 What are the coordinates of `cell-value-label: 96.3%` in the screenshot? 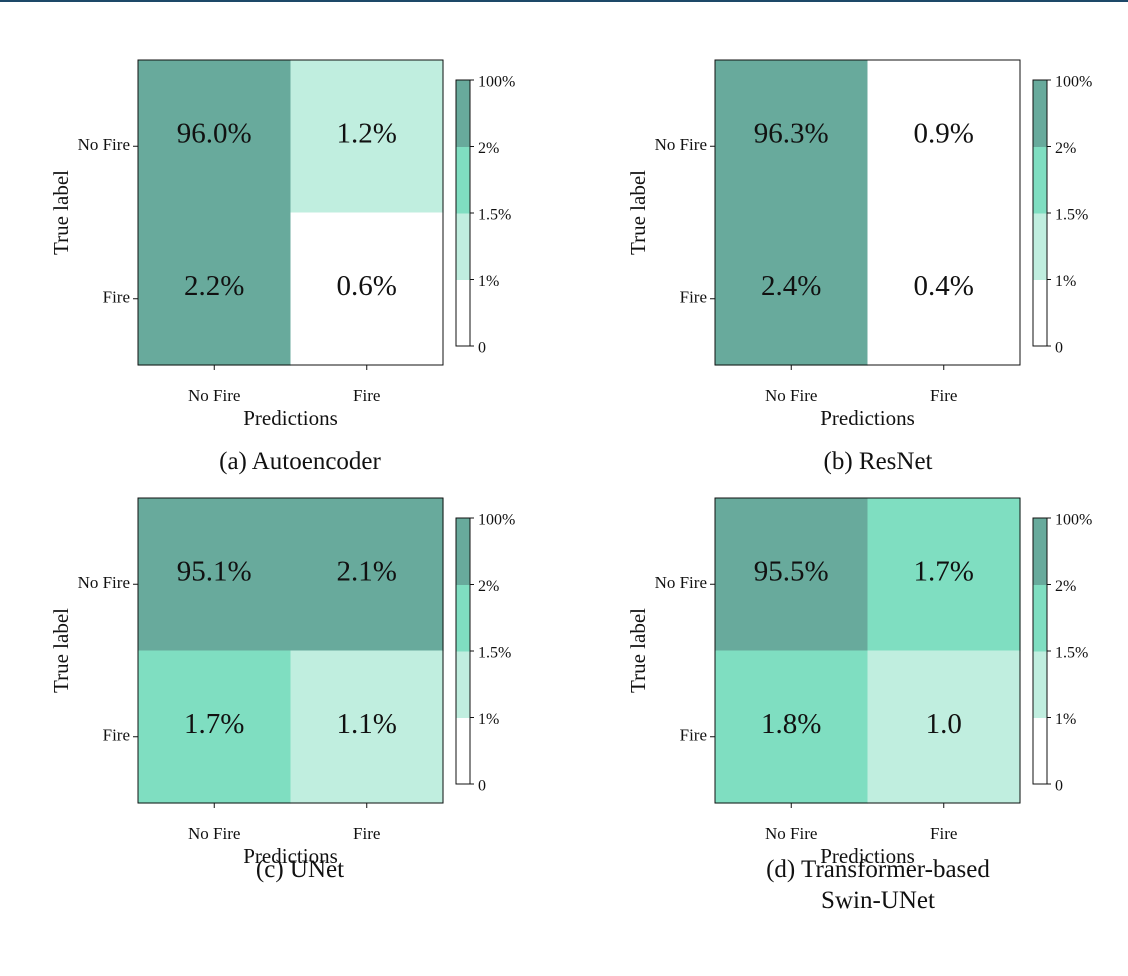 It's located at (791, 134).